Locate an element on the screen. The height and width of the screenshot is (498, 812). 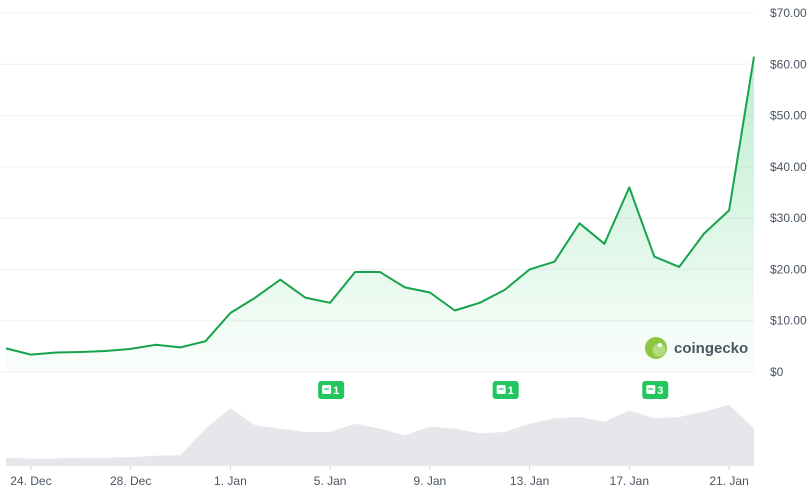
gecko-icon-inner is located at coordinates (659, 350).